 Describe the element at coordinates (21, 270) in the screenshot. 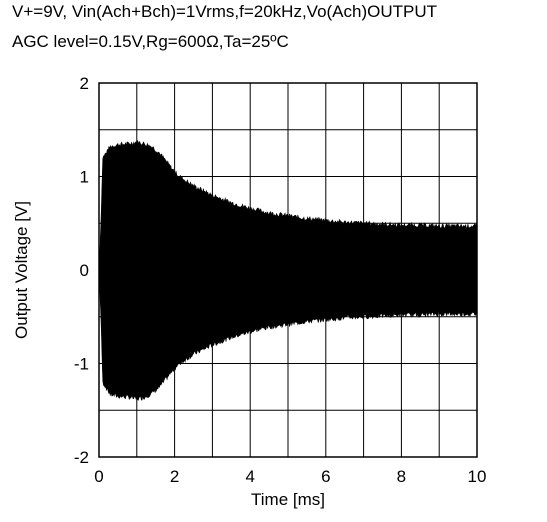

I see `y-axis-label: Output Voltage [V]` at that location.